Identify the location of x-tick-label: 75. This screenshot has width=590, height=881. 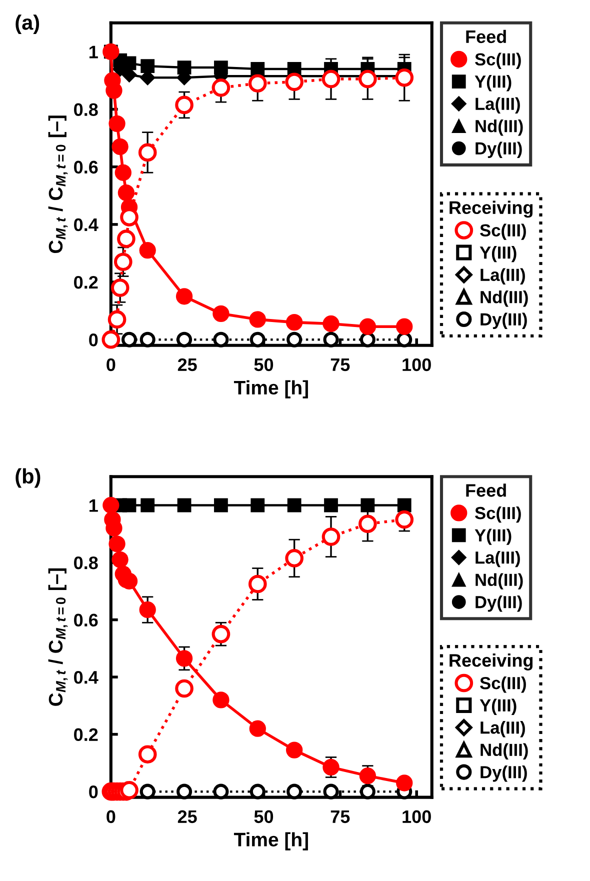
(340, 365).